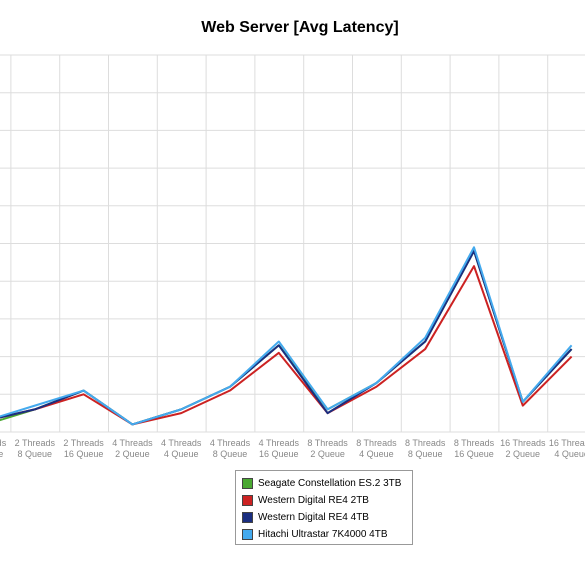 The image size is (585, 568). I want to click on x-tick-label: 8 Threads 16 Queue, so click(474, 448).